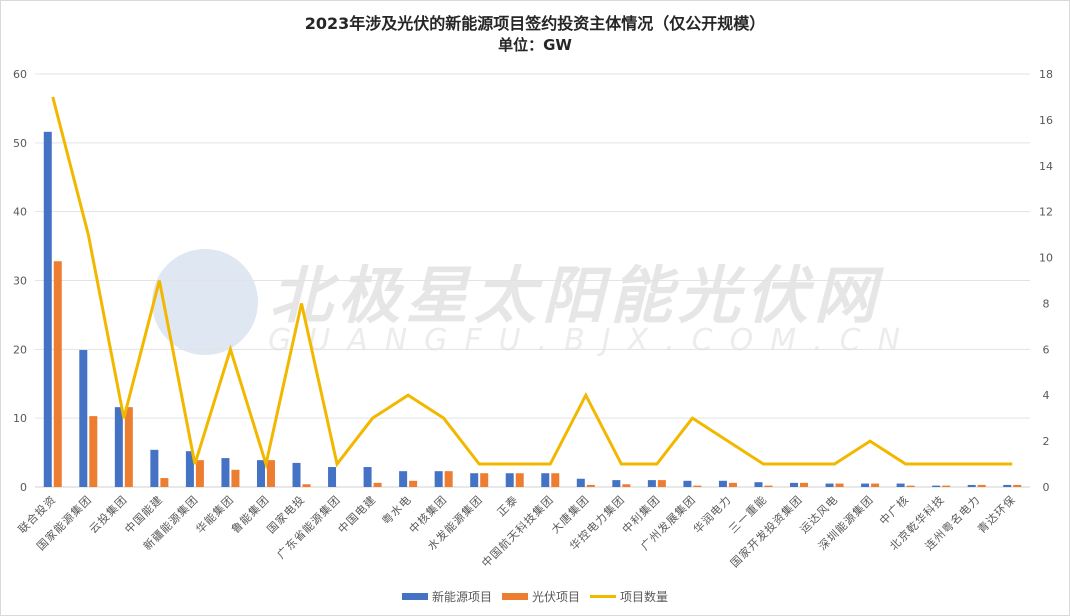 The height and width of the screenshot is (616, 1070). Describe the element at coordinates (1046, 349) in the screenshot. I see `y2-tick-label: 6` at that location.